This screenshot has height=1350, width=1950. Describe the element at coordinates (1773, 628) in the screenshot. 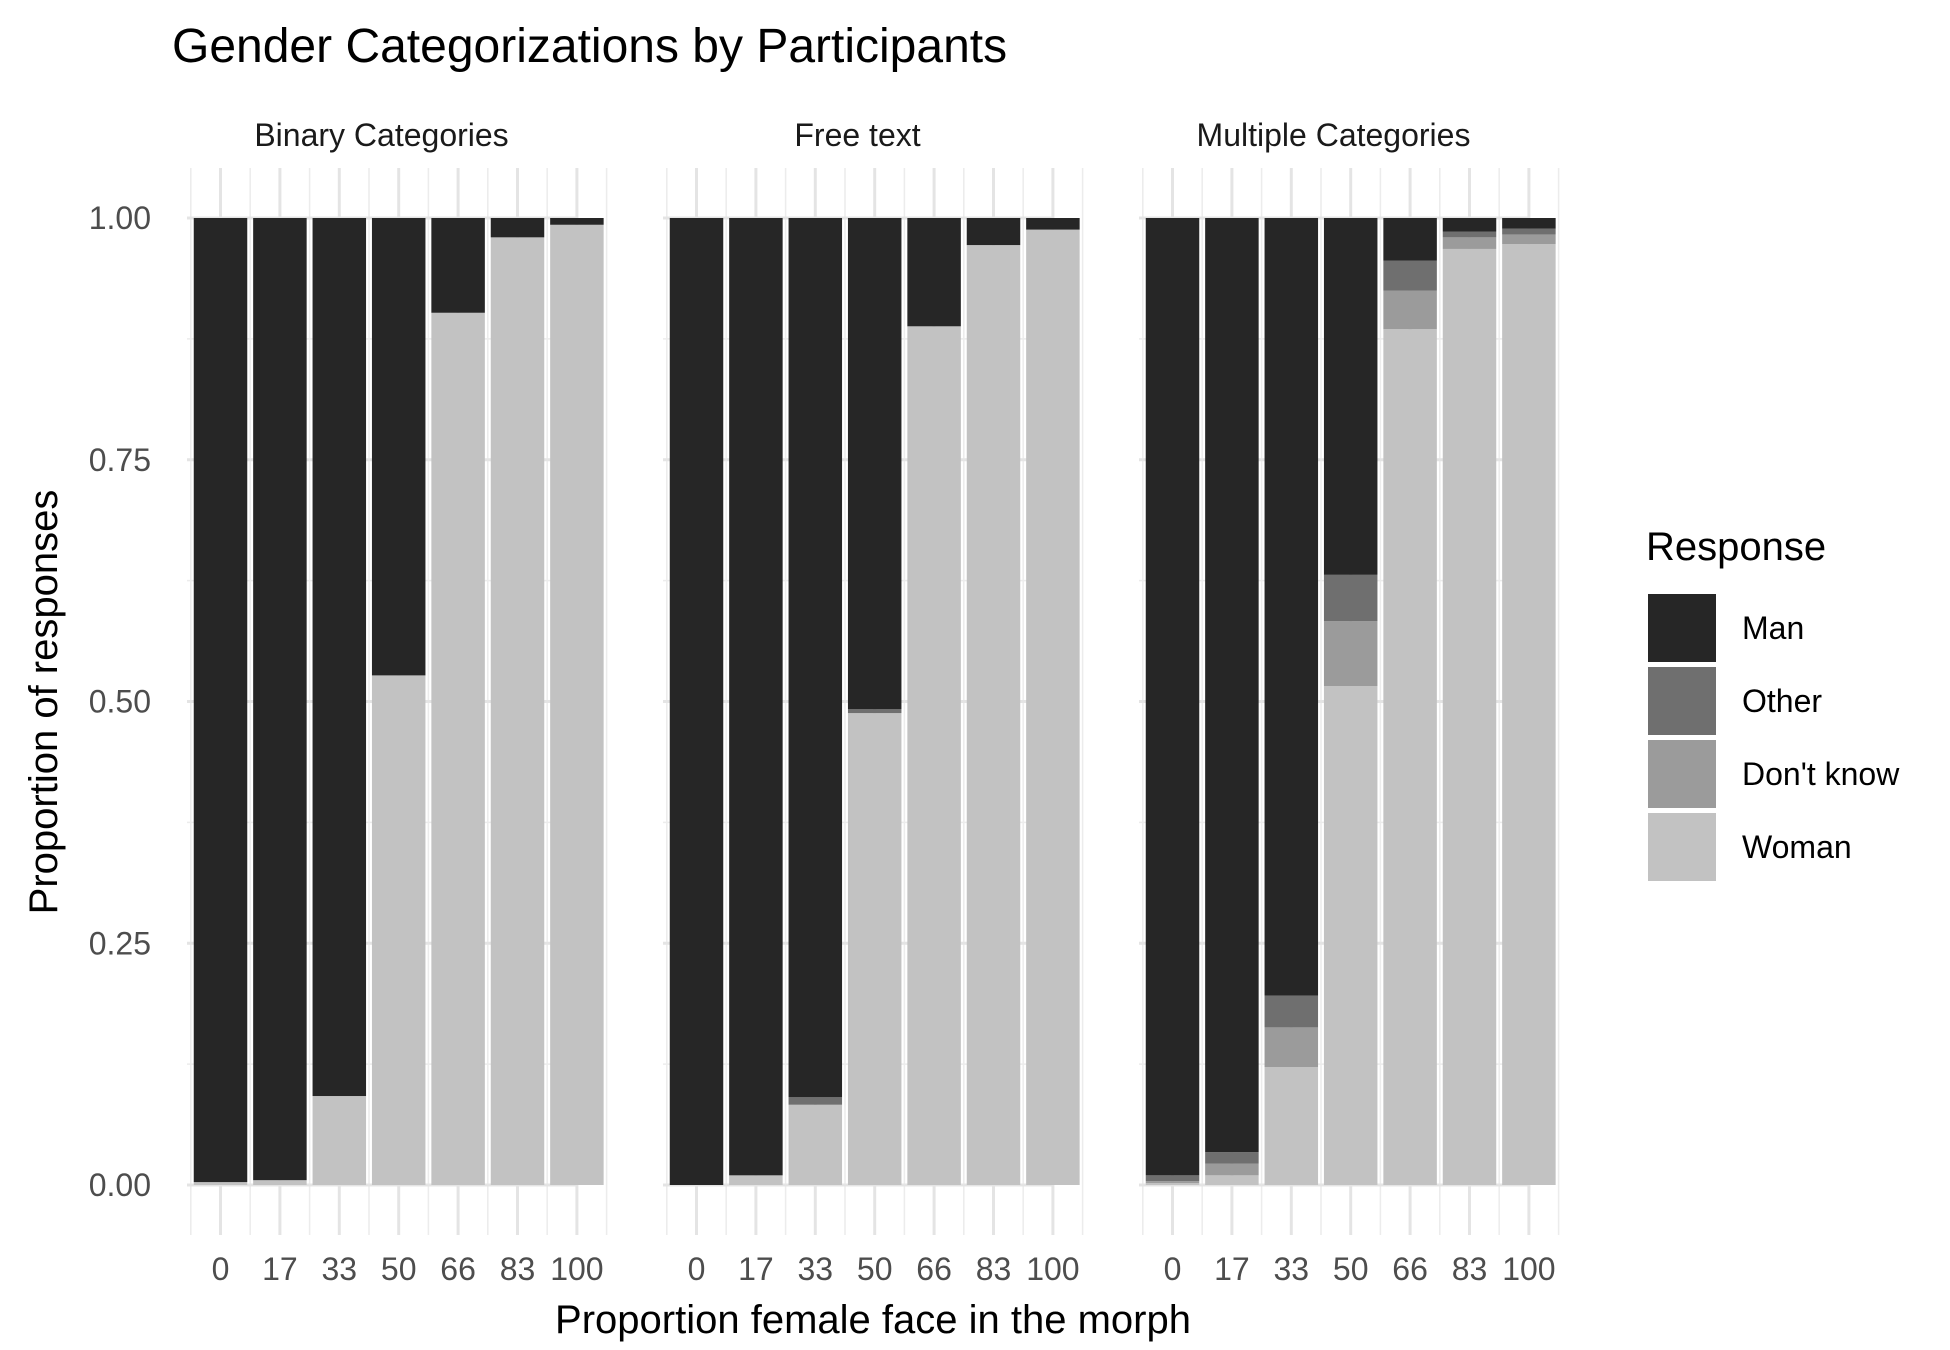

I see `legend-label: Man` at that location.